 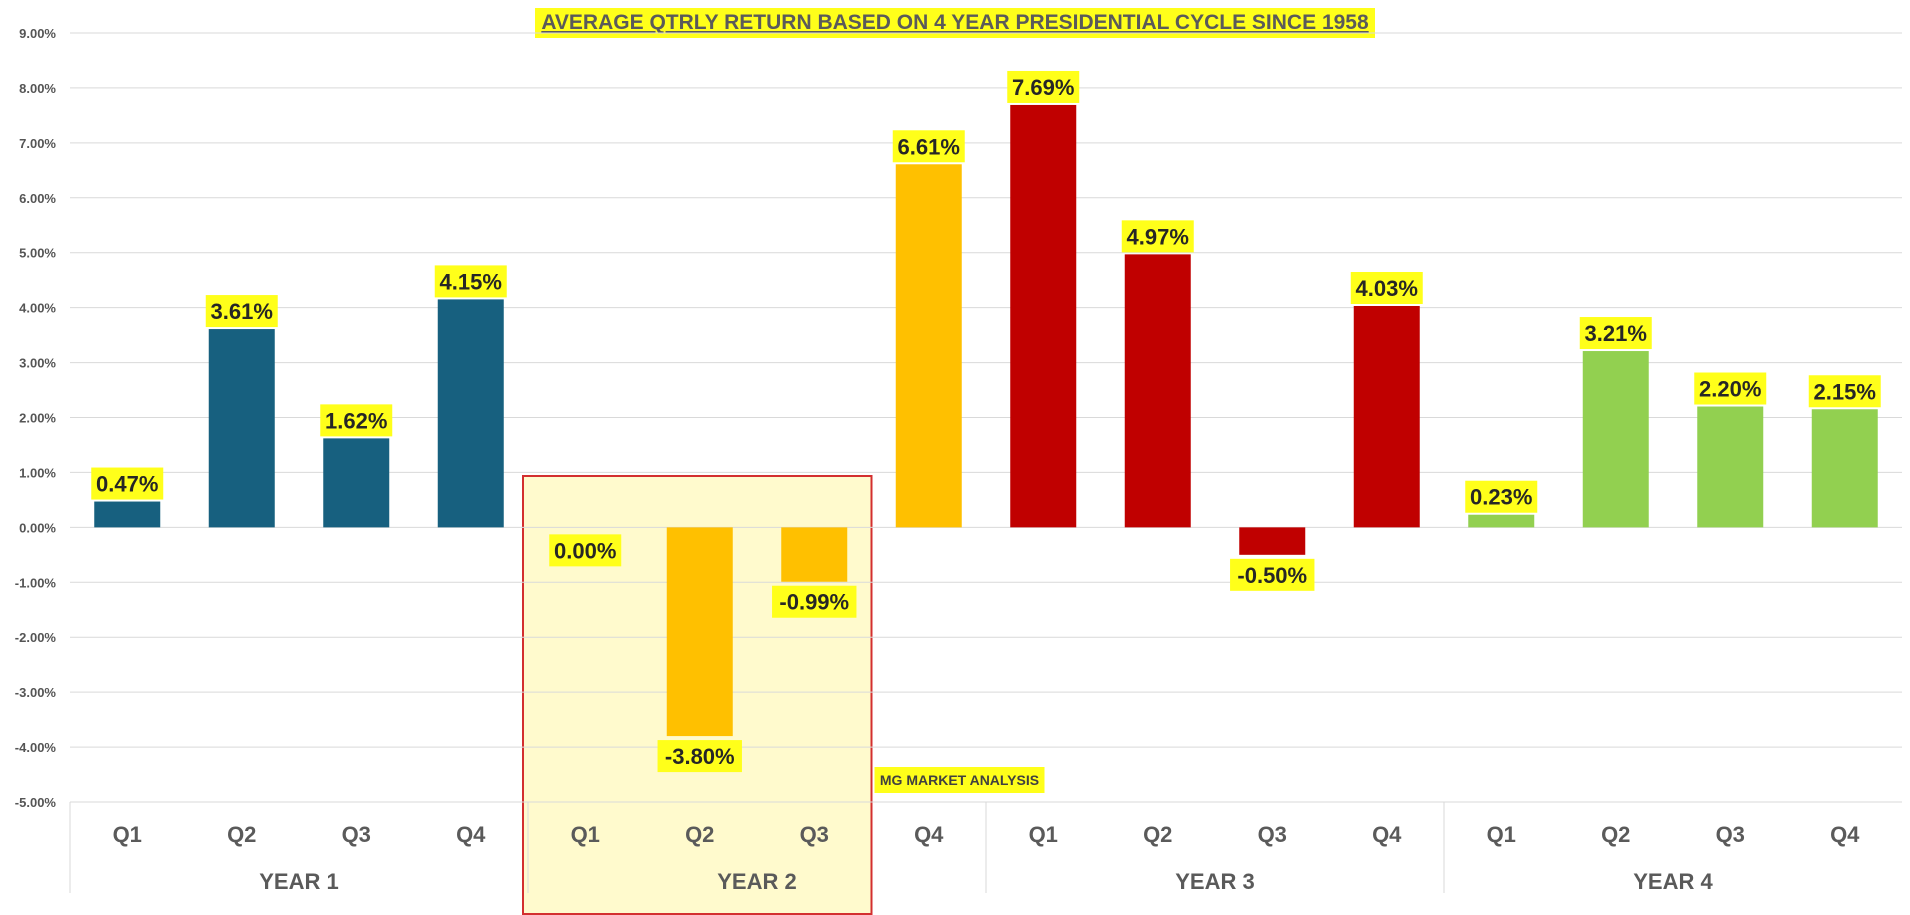 I want to click on data-label: 0.47%, so click(x=127, y=484).